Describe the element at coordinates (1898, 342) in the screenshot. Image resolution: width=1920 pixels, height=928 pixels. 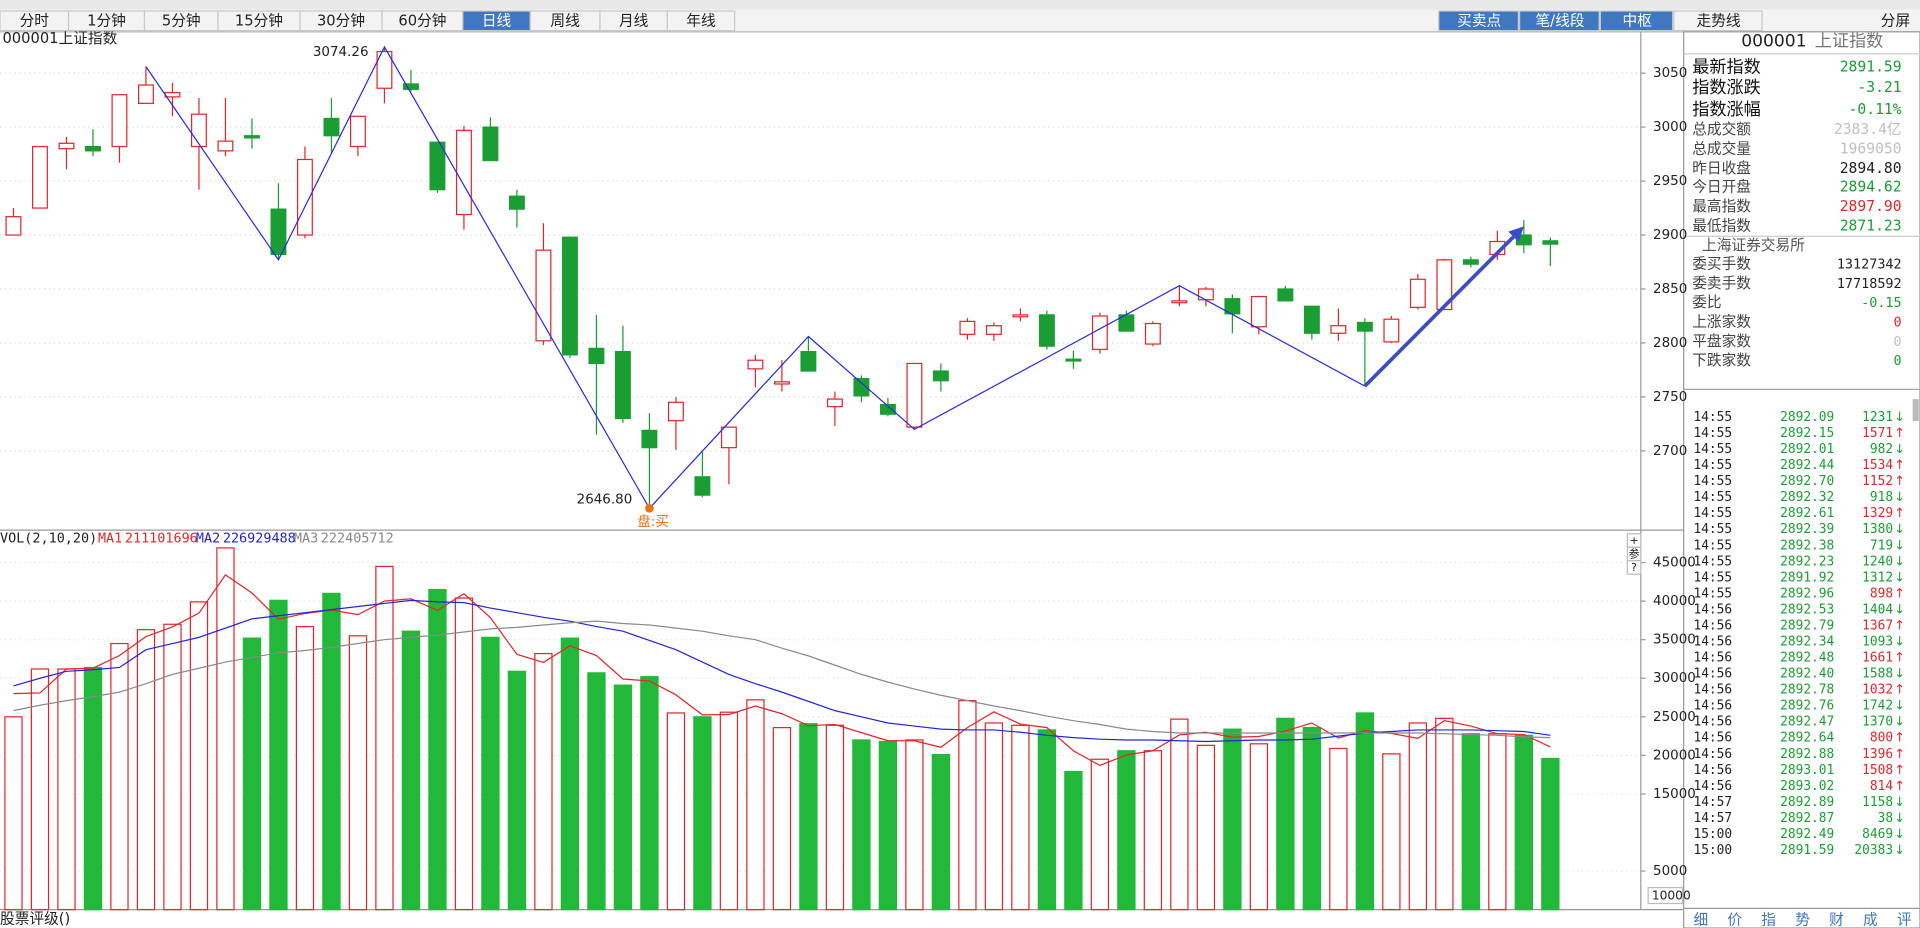
I see `order-value: 0` at that location.